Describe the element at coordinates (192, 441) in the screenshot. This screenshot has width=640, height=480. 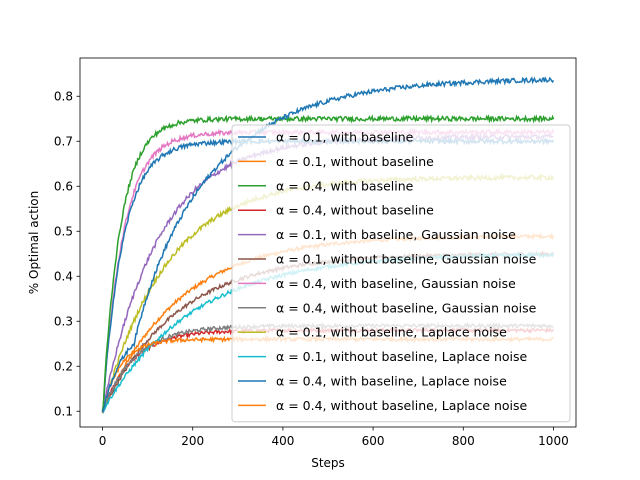
I see `x-tick-label: 200` at that location.